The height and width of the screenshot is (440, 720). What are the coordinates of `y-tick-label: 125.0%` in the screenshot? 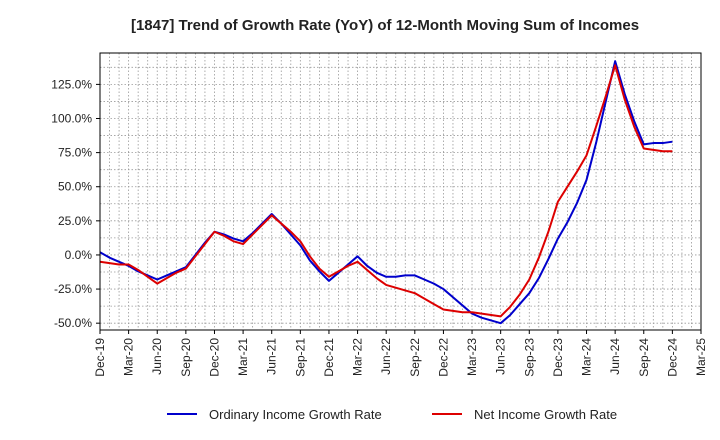 It's located at (71, 84).